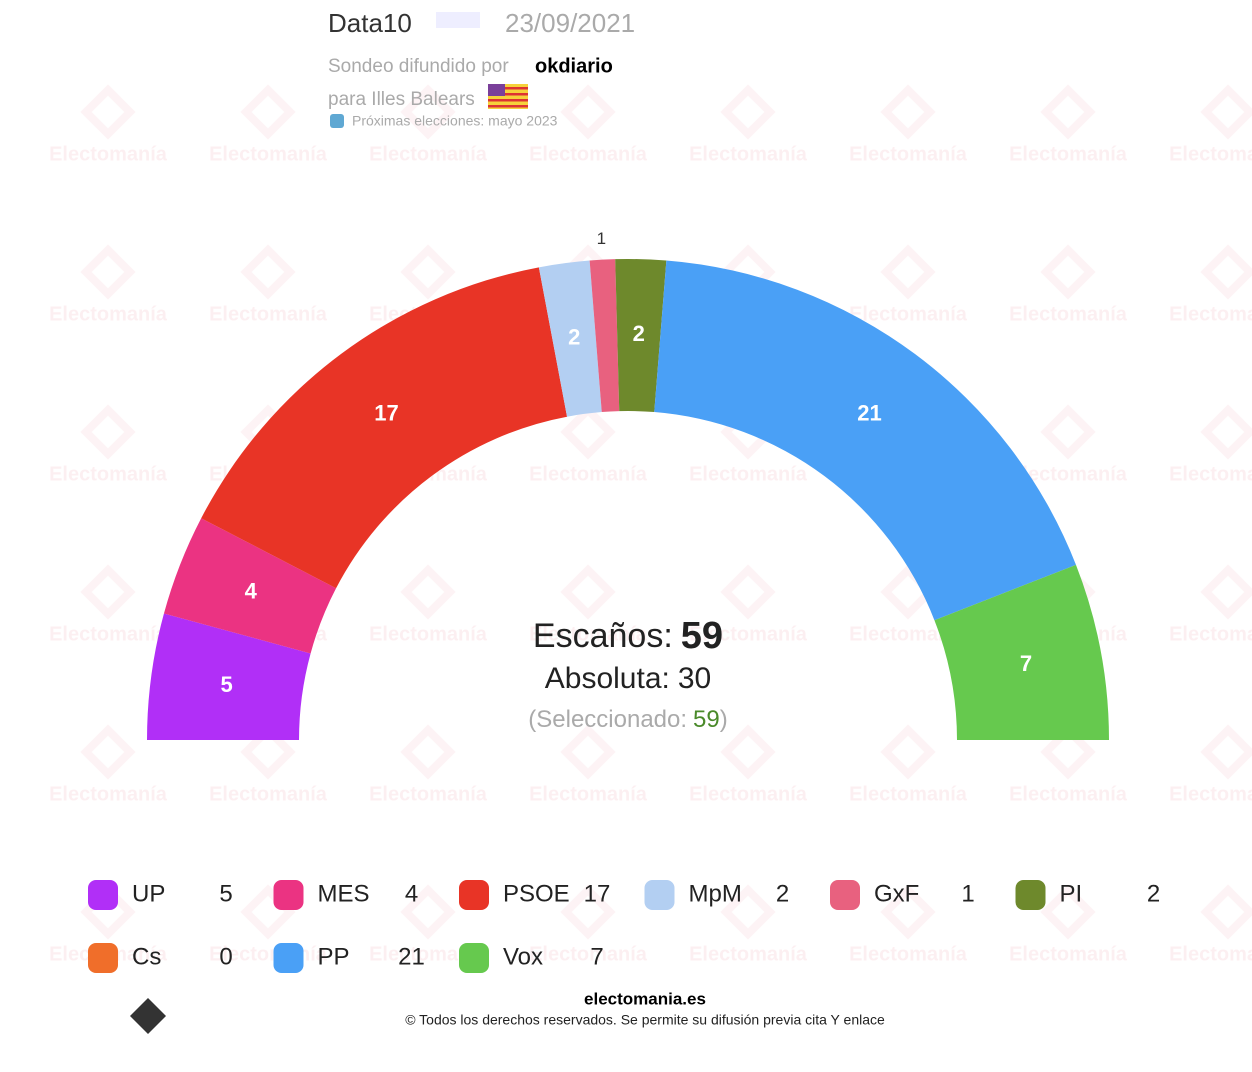 This screenshot has height=1072, width=1252. I want to click on seat-label: 21, so click(869, 413).